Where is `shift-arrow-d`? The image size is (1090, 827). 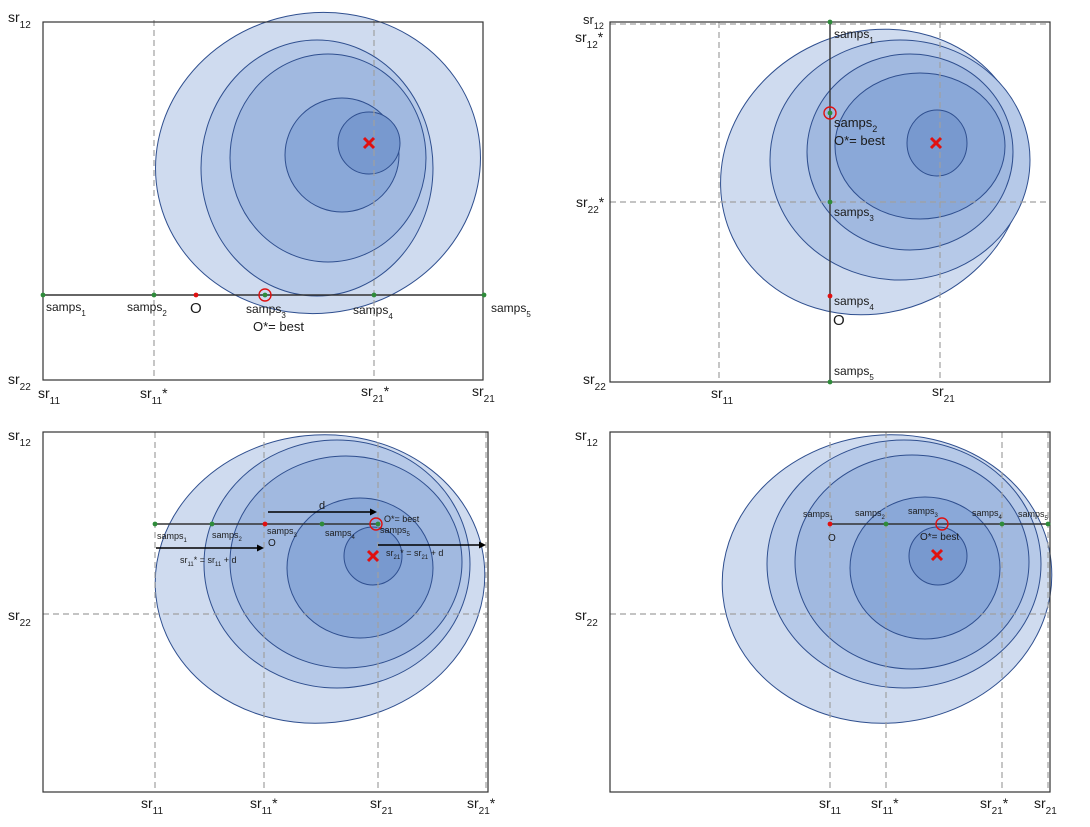
shift-arrow-d is located at coordinates (322, 512).